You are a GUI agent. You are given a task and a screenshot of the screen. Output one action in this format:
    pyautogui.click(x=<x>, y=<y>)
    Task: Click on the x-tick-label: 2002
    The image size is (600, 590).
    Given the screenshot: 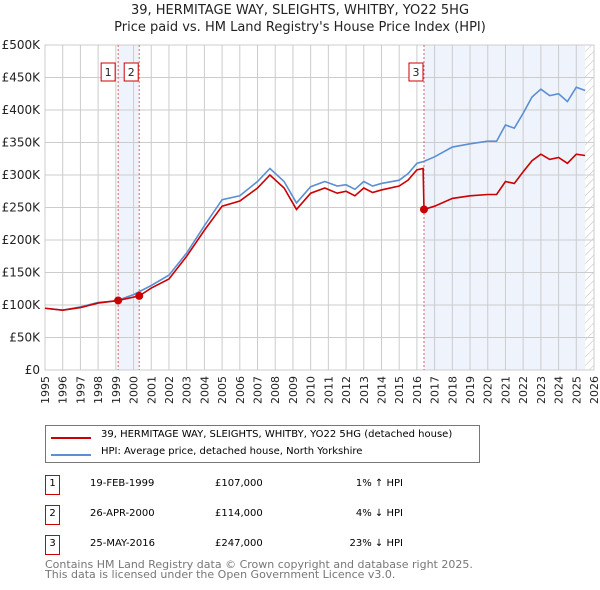 What is the action you would take?
    pyautogui.click(x=169, y=390)
    